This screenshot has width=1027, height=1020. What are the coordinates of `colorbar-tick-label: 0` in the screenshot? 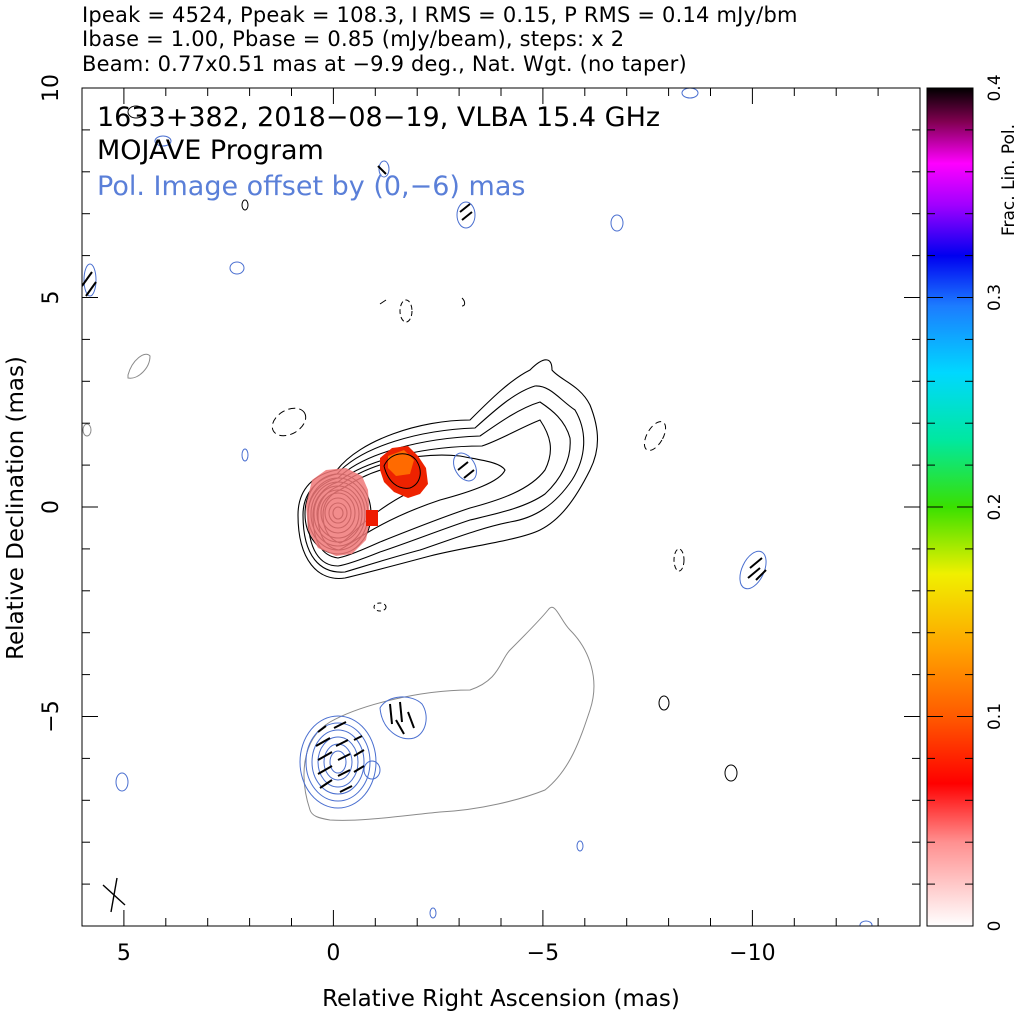 It's located at (995, 926).